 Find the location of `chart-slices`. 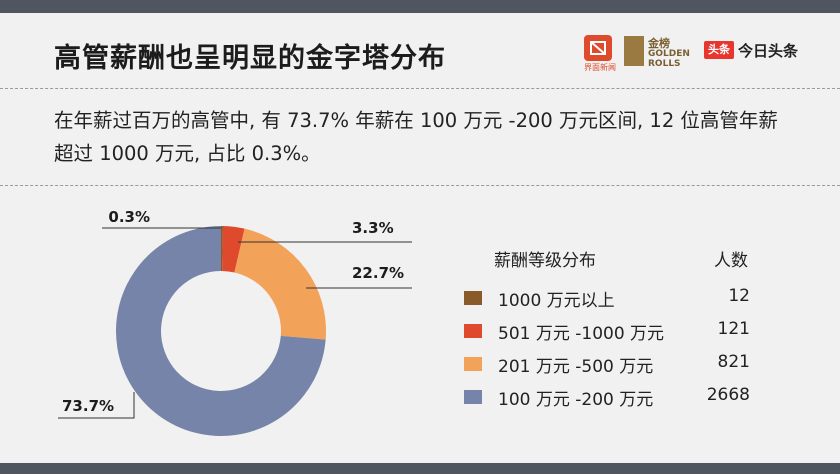

chart-slices is located at coordinates (221, 331).